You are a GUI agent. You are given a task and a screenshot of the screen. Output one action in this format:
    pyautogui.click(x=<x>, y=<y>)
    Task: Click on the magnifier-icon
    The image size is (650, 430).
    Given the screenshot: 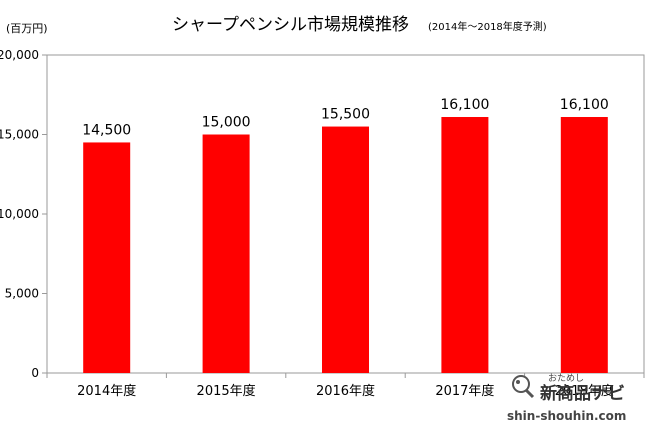 What is the action you would take?
    pyautogui.click(x=523, y=387)
    